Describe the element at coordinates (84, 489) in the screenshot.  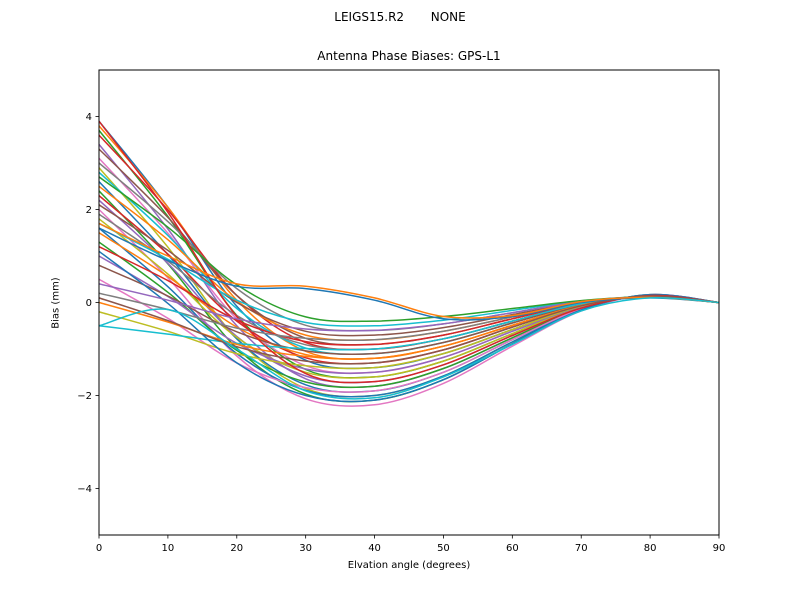
I see `y-tick-label: −4` at that location.